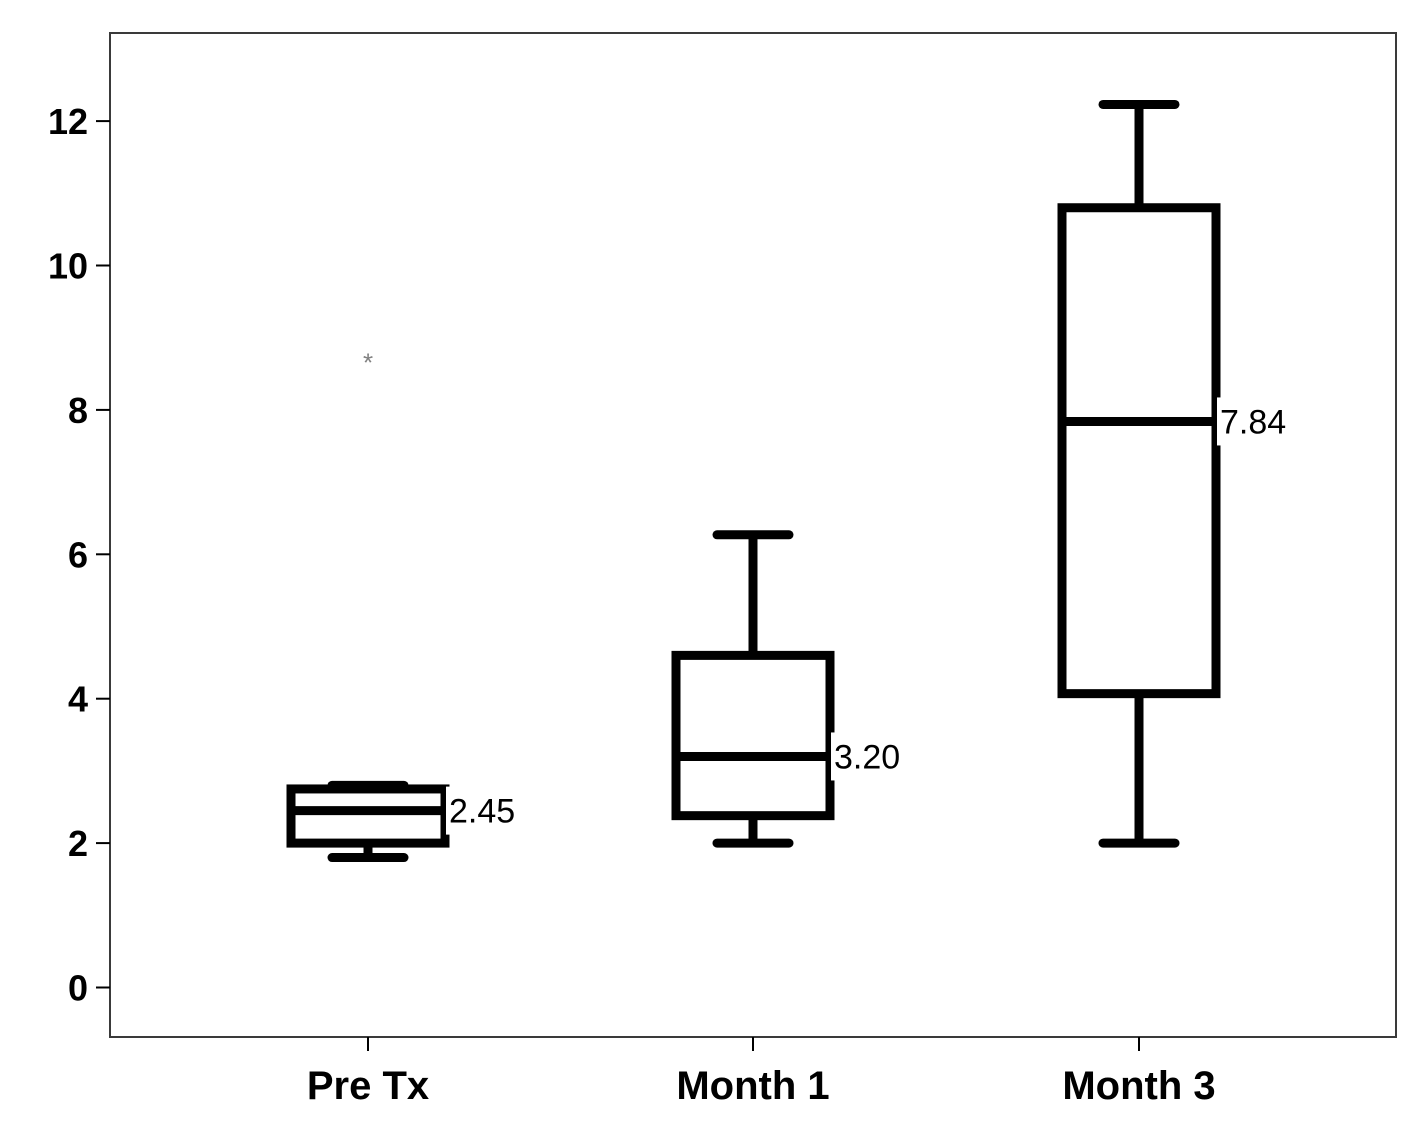 The height and width of the screenshot is (1131, 1423). I want to click on x-axis: Pre Tx Month 1 Month 3, so click(761, 1072).